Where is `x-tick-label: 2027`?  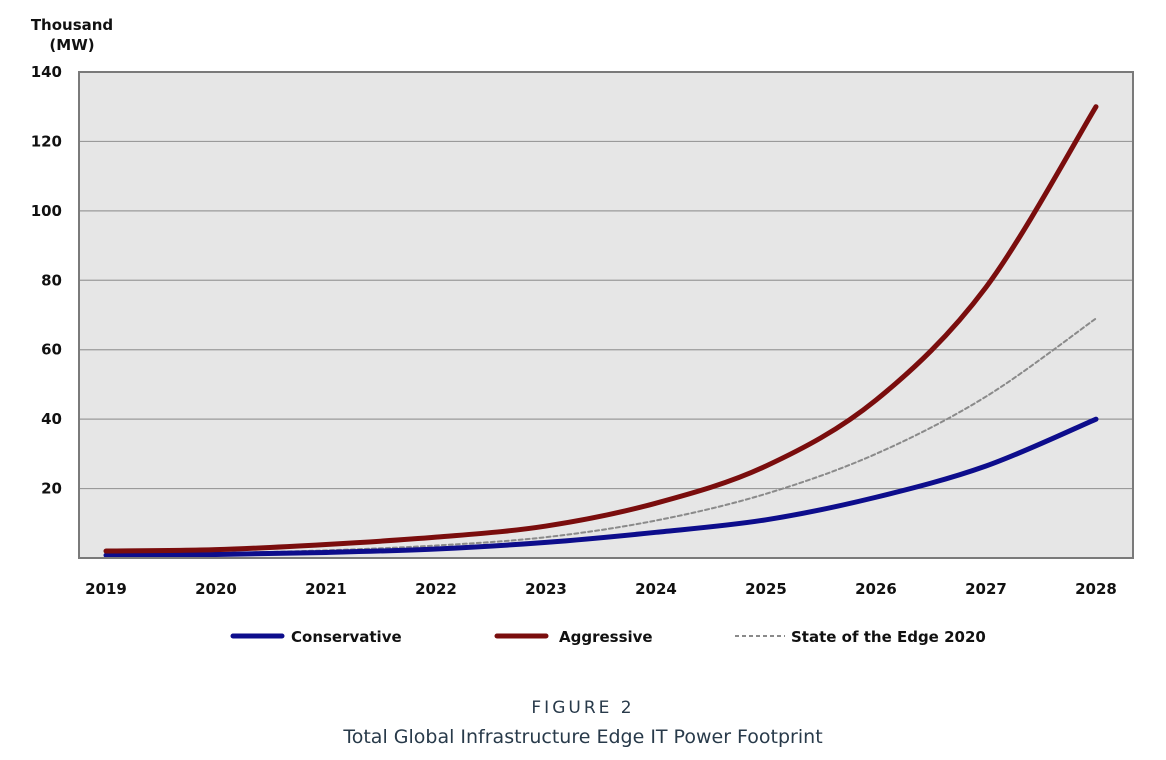 x-tick-label: 2027 is located at coordinates (986, 589).